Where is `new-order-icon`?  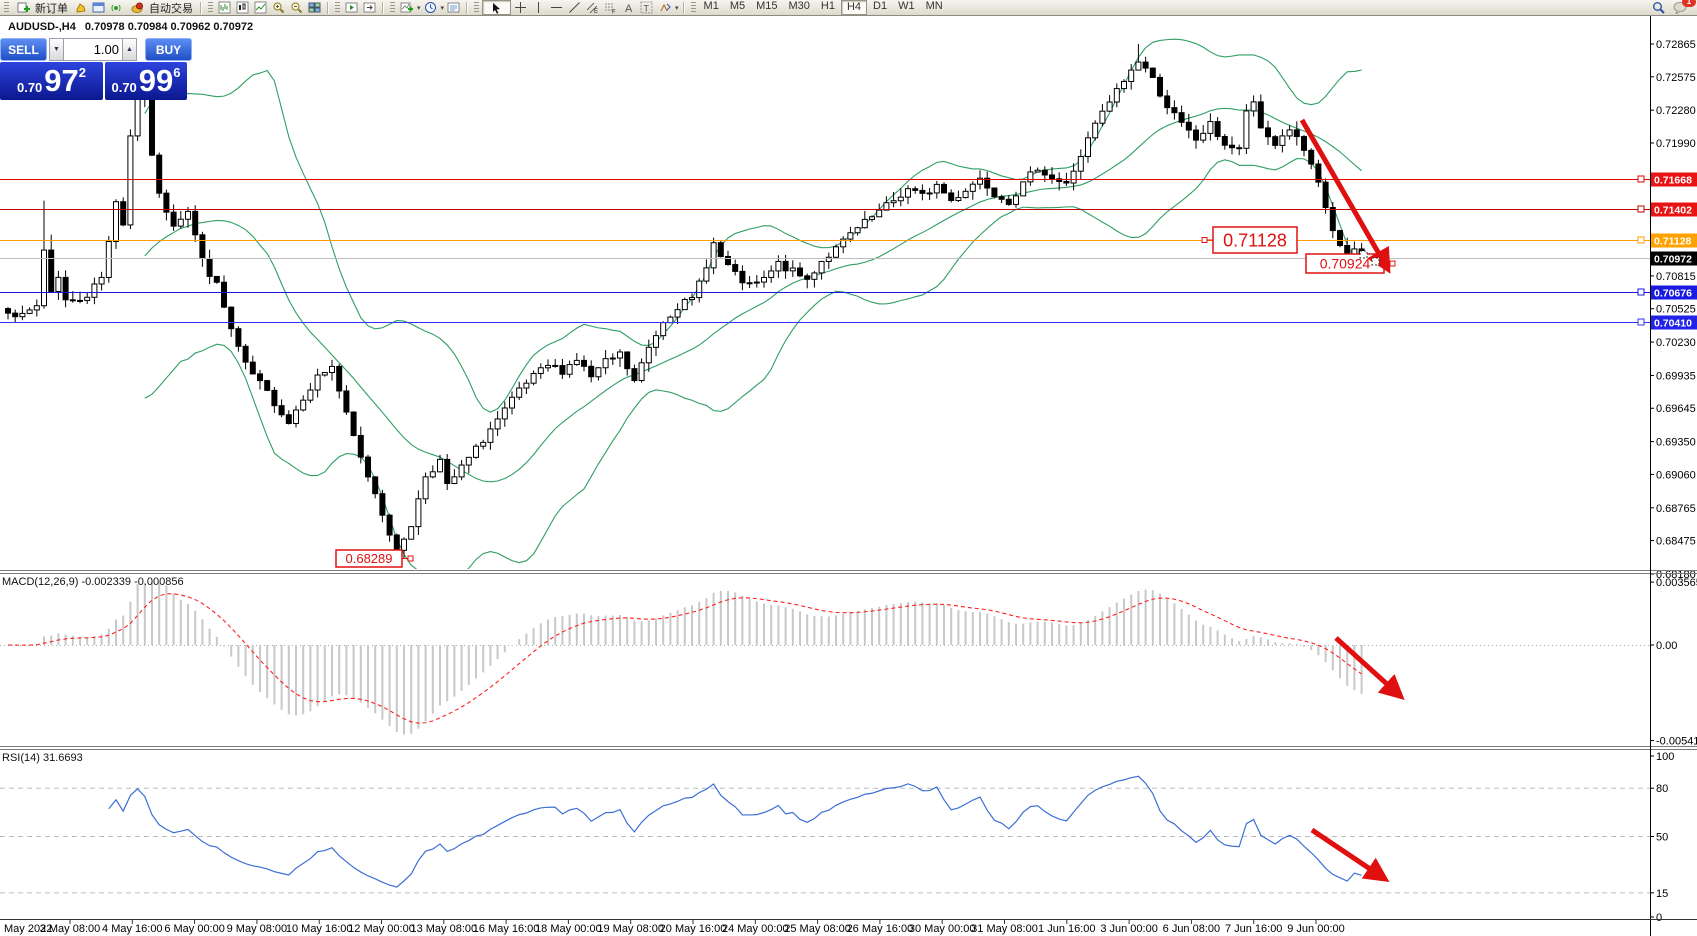
new-order-icon is located at coordinates (23, 8).